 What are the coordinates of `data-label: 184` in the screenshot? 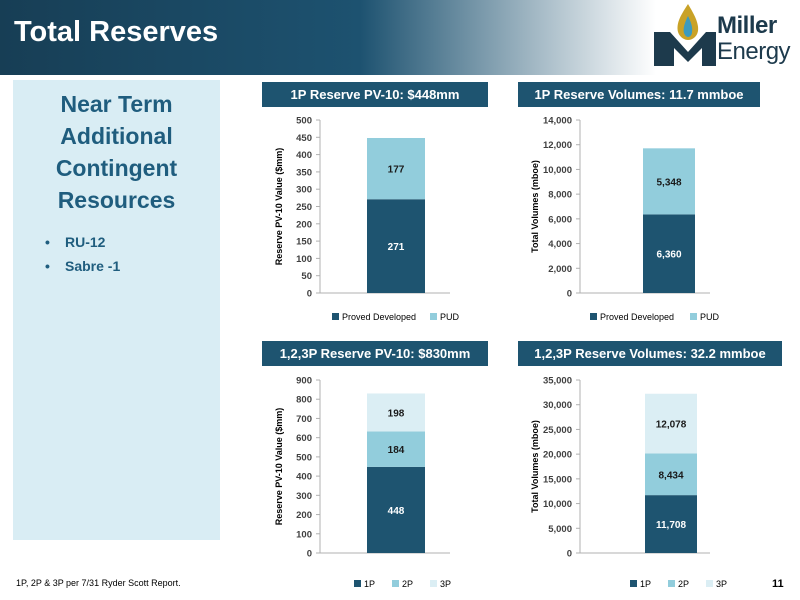 It's located at (396, 450).